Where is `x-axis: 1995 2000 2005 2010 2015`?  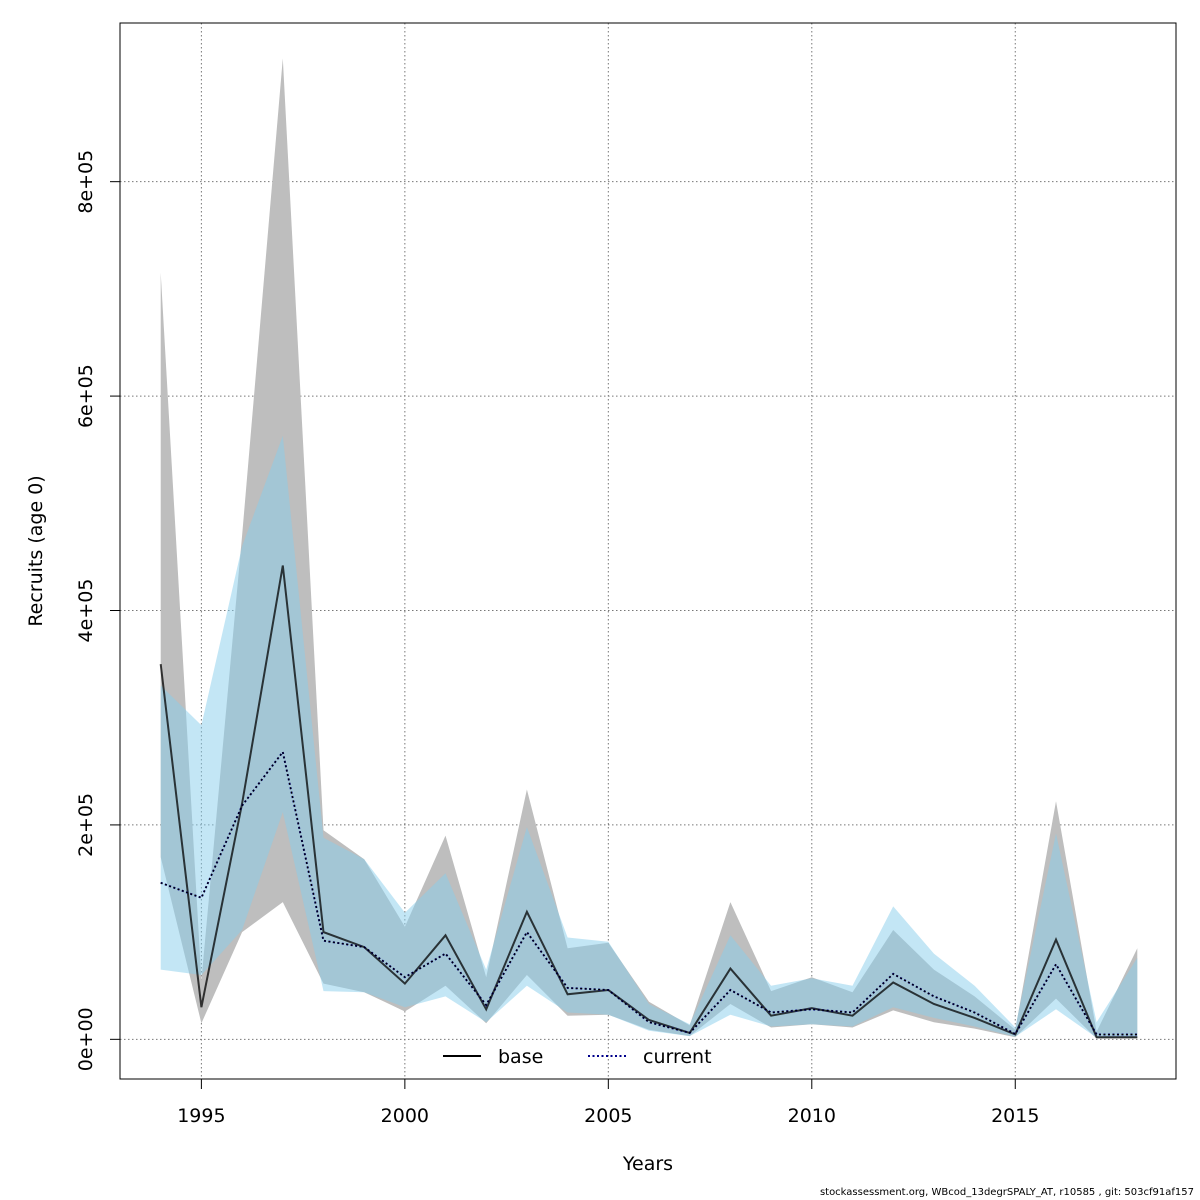
x-axis: 1995 2000 2005 2010 2015 is located at coordinates (608, 1103).